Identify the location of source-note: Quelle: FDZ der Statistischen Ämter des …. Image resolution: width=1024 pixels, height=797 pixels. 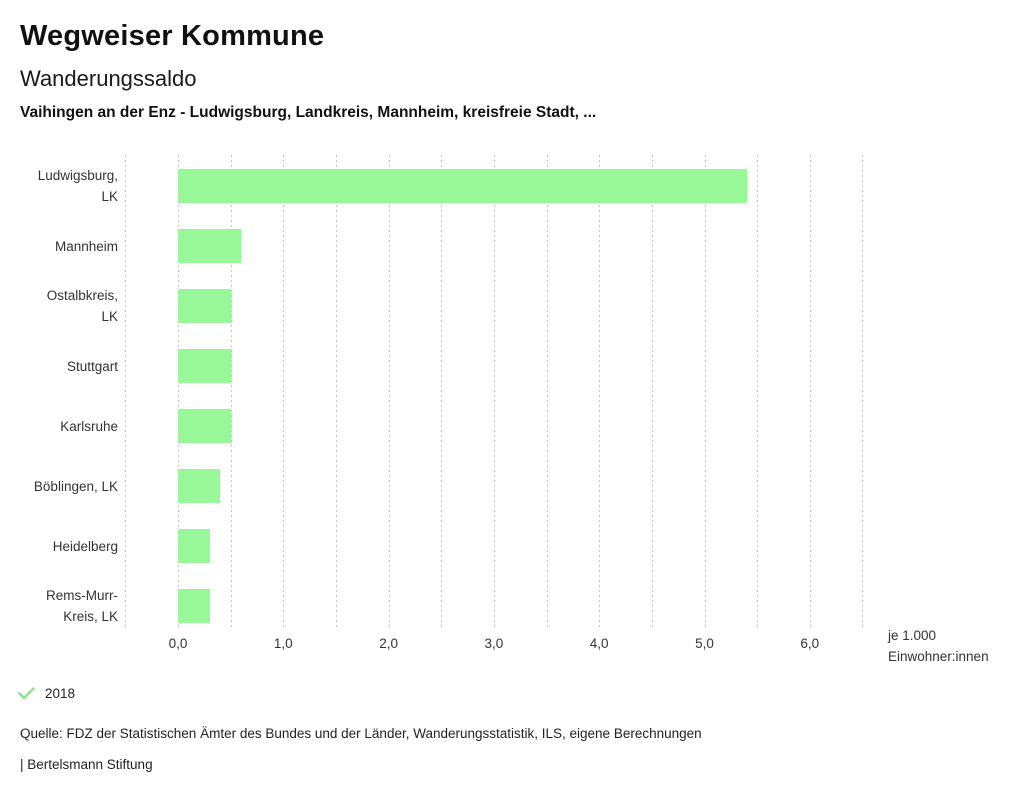
(361, 733).